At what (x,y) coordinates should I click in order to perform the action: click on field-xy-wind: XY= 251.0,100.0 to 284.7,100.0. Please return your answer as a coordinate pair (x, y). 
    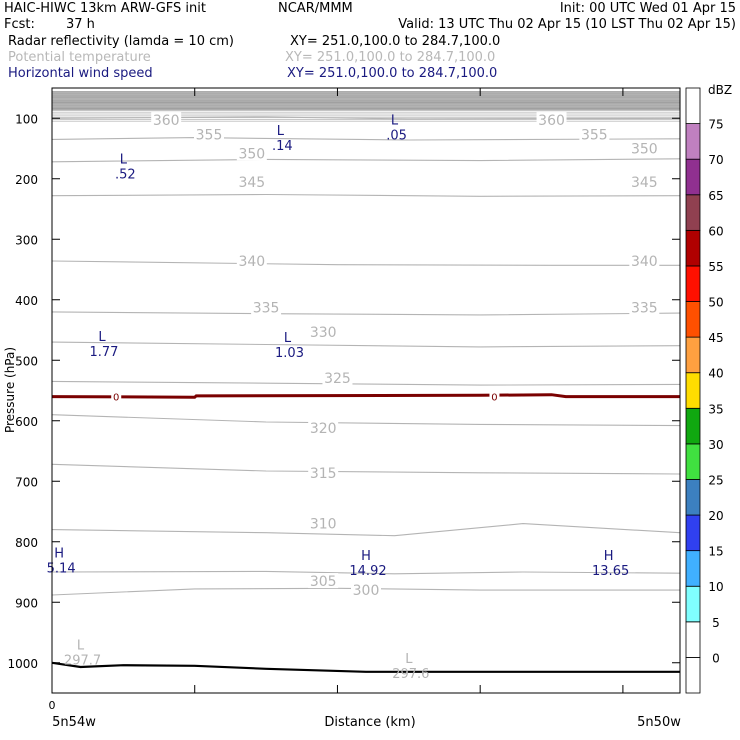
    Looking at the image, I should click on (392, 73).